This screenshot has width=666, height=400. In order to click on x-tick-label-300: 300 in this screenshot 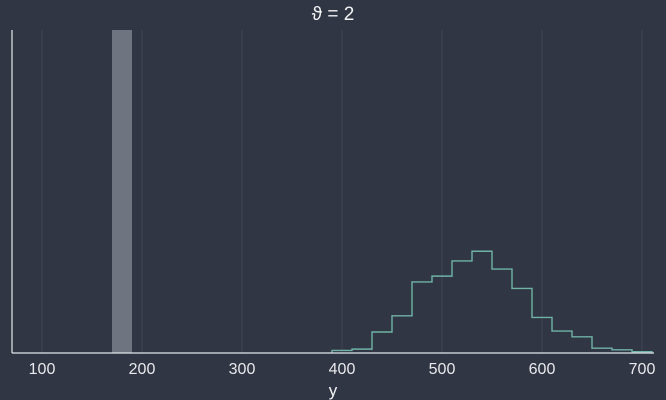, I will do `click(242, 369)`.